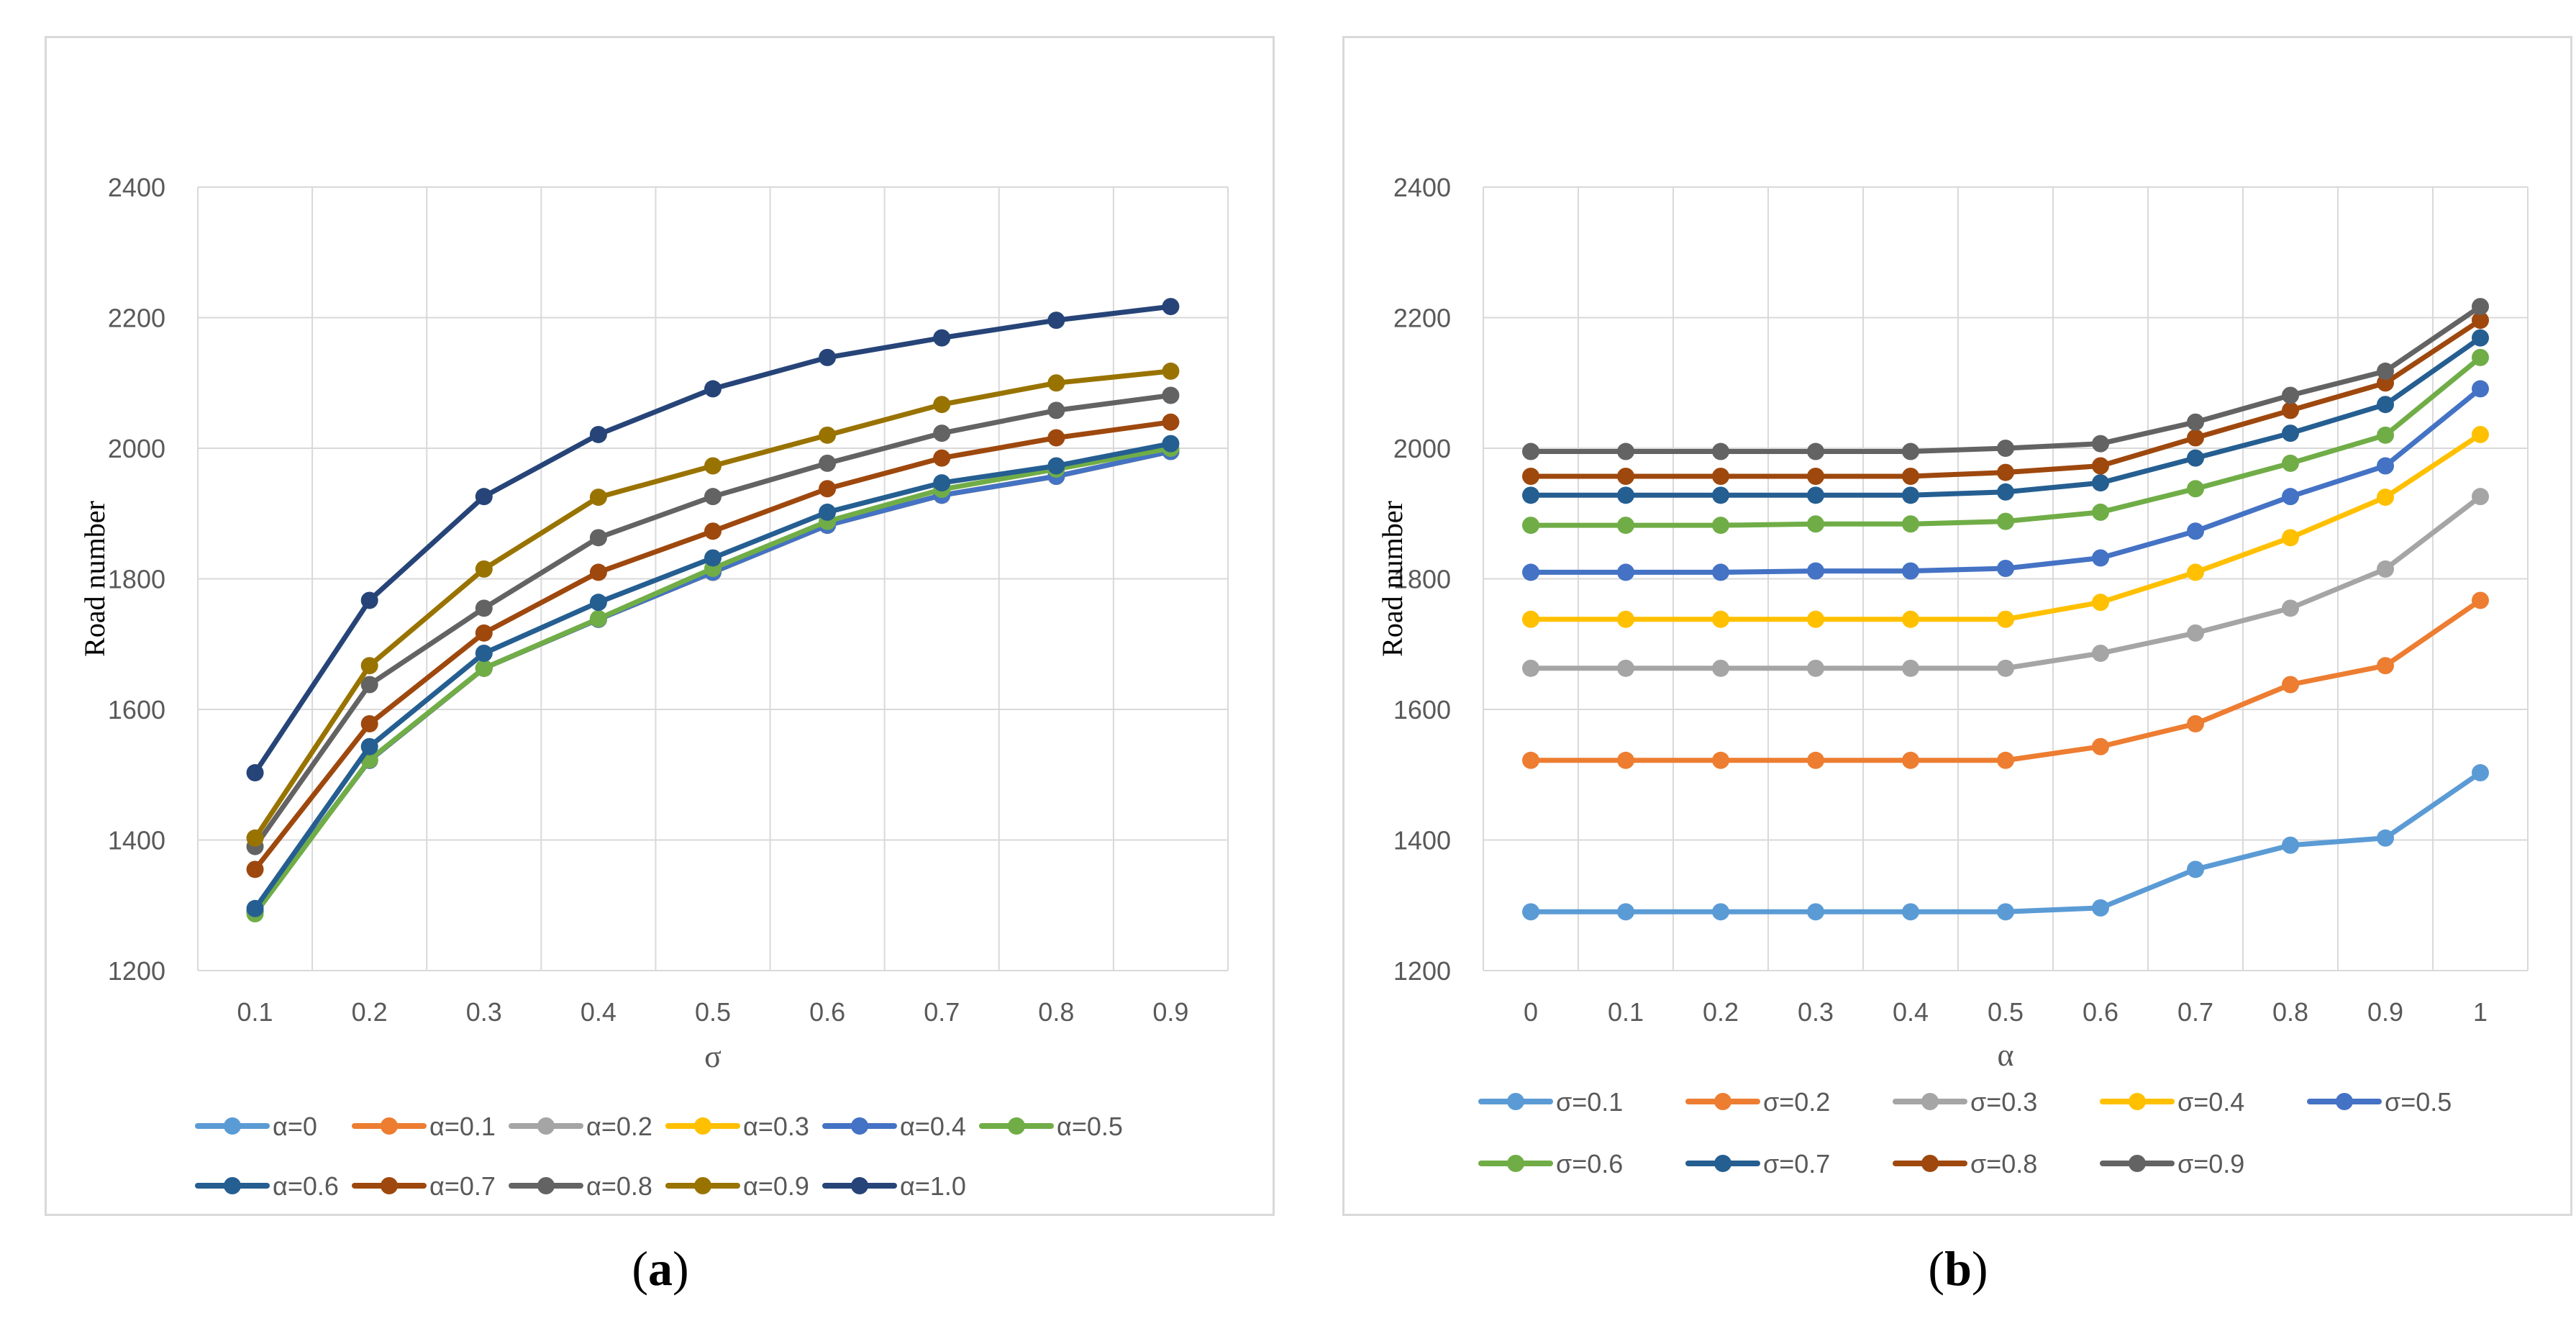 This screenshot has width=2576, height=1344. Describe the element at coordinates (619, 1186) in the screenshot. I see `legend-label: α=0.8` at that location.